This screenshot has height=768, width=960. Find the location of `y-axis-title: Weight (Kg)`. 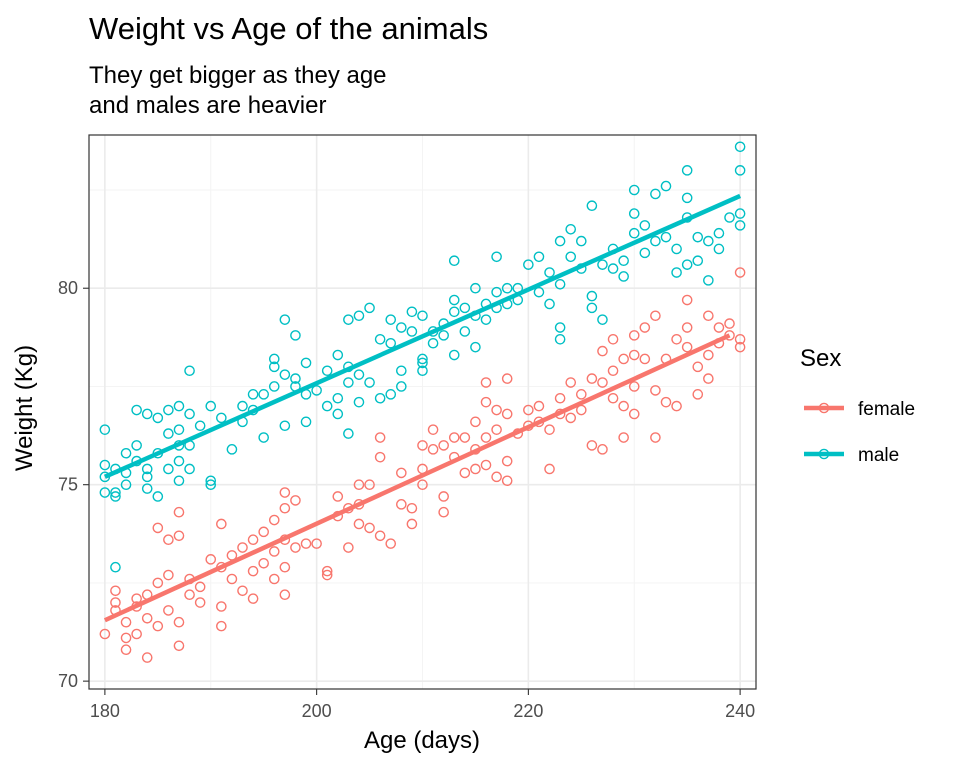

y-axis-title: Weight (Kg) is located at coordinates (24, 408).